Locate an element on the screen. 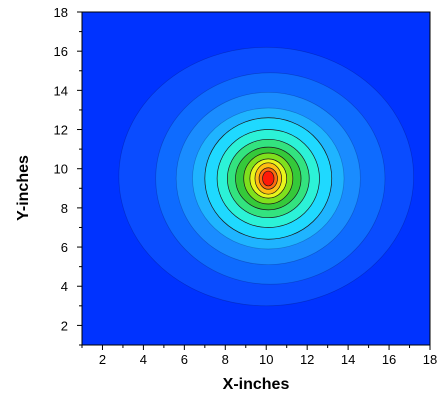 The height and width of the screenshot is (393, 443). y-tick-label: 6 is located at coordinates (64, 247).